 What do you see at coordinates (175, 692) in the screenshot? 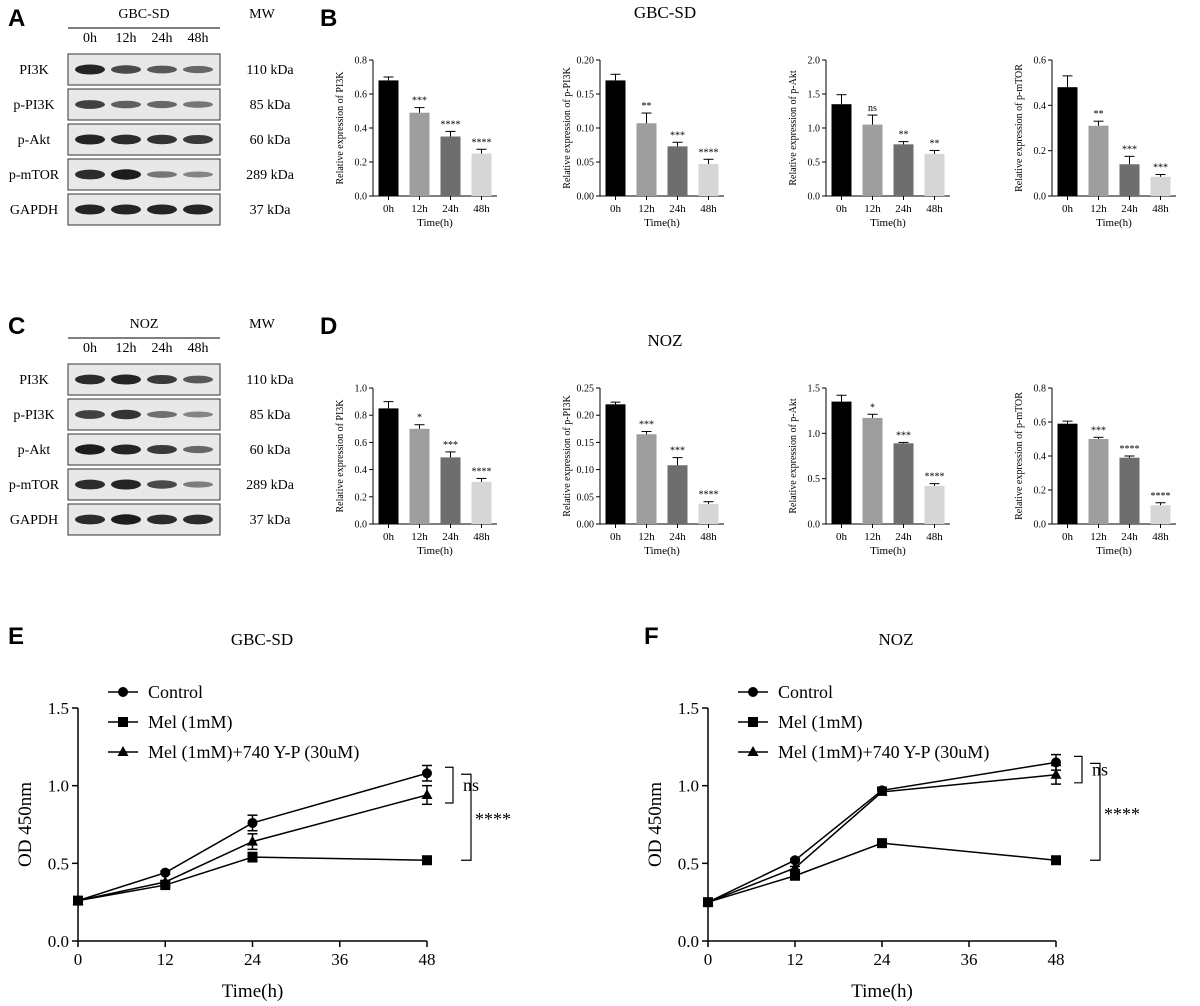
I see `legend-entry: Control` at bounding box center [175, 692].